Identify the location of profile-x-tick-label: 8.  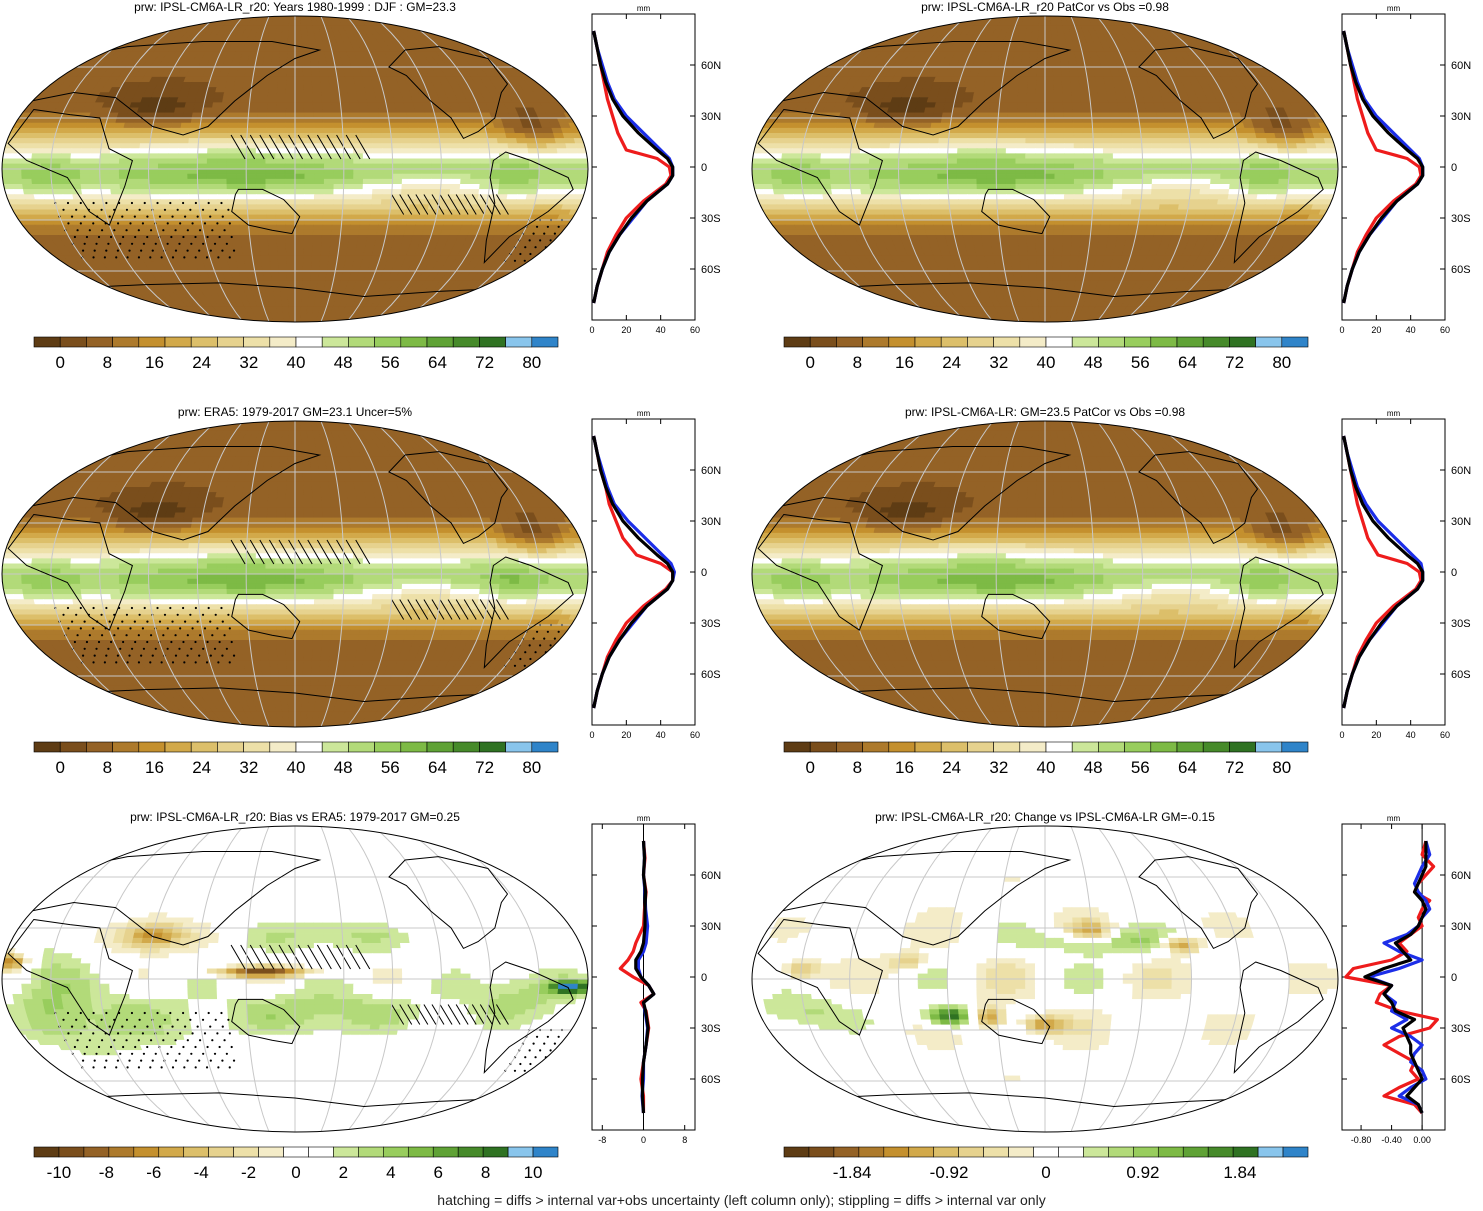
(684, 1140).